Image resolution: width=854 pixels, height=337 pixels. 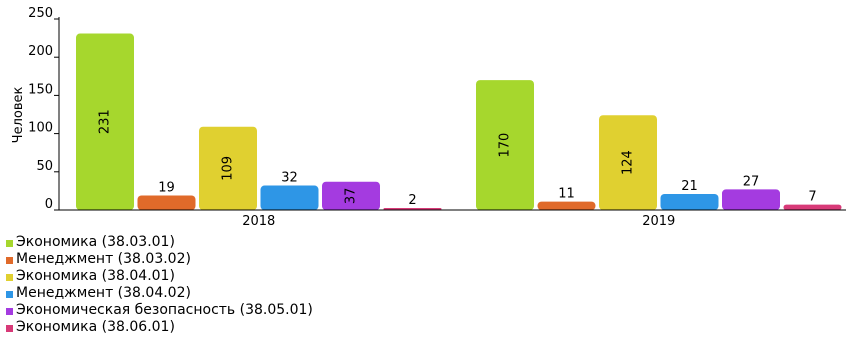 I want to click on legend-item: Менеджмент (38.04.02), so click(x=159, y=292).